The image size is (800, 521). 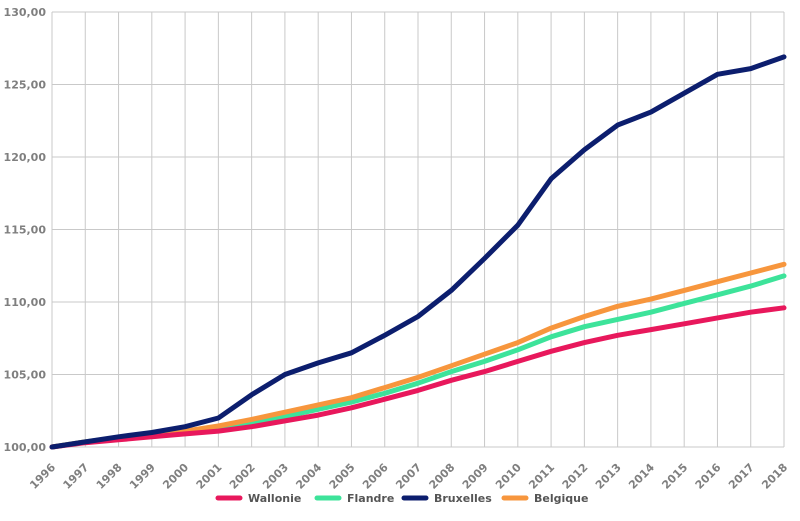 What do you see at coordinates (608, 476) in the screenshot?
I see `x-tick-label: 2013` at bounding box center [608, 476].